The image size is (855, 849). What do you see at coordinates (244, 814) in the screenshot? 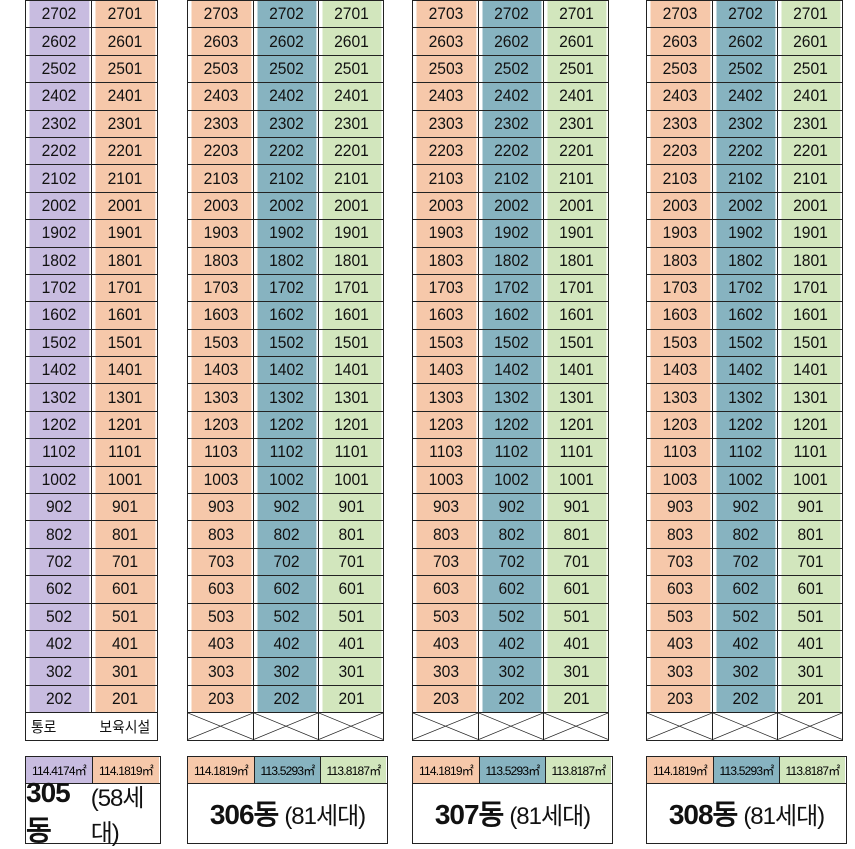
I see `building-number: 306동` at bounding box center [244, 814].